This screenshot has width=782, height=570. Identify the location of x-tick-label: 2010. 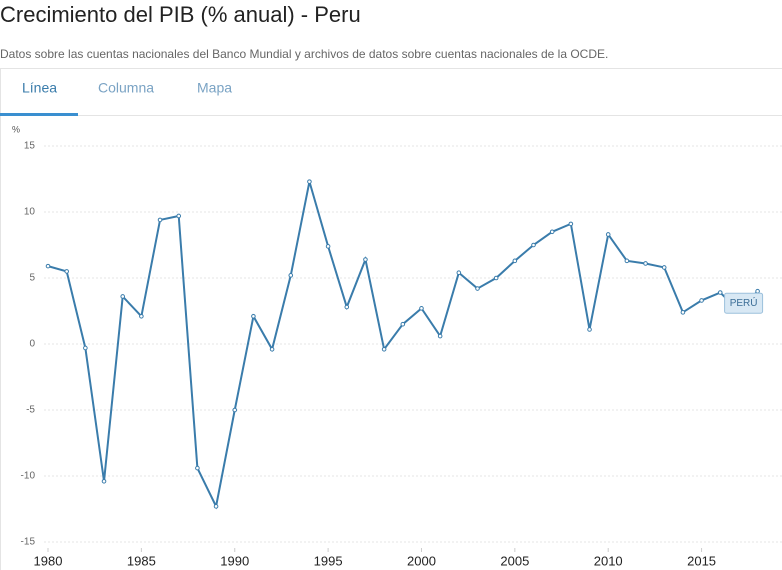
(608, 560).